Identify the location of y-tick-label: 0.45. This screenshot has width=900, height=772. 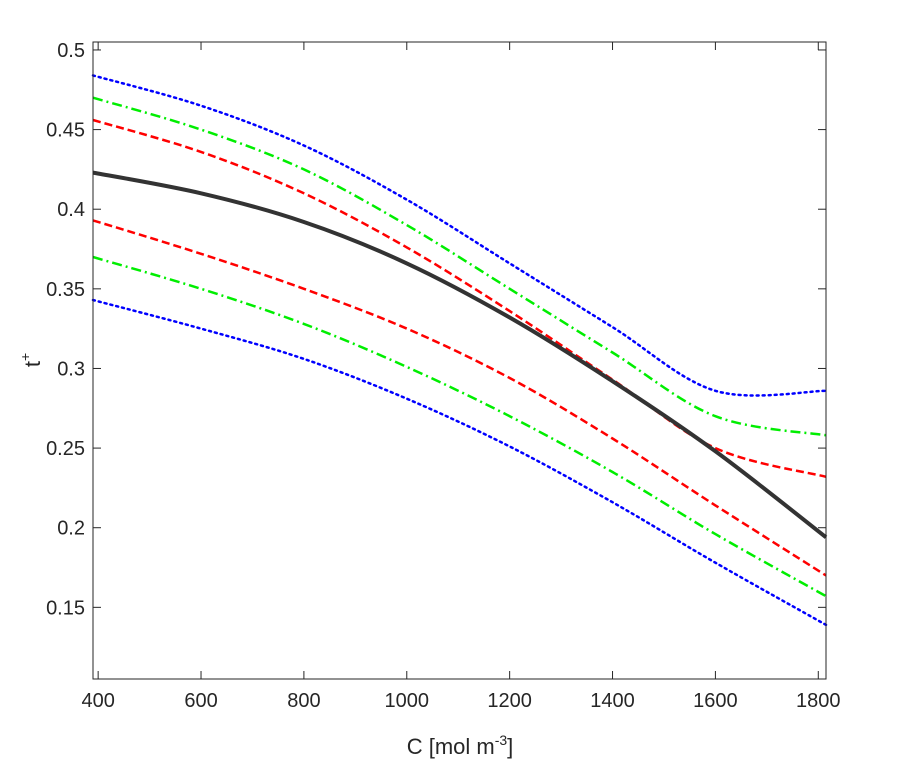
(65, 131).